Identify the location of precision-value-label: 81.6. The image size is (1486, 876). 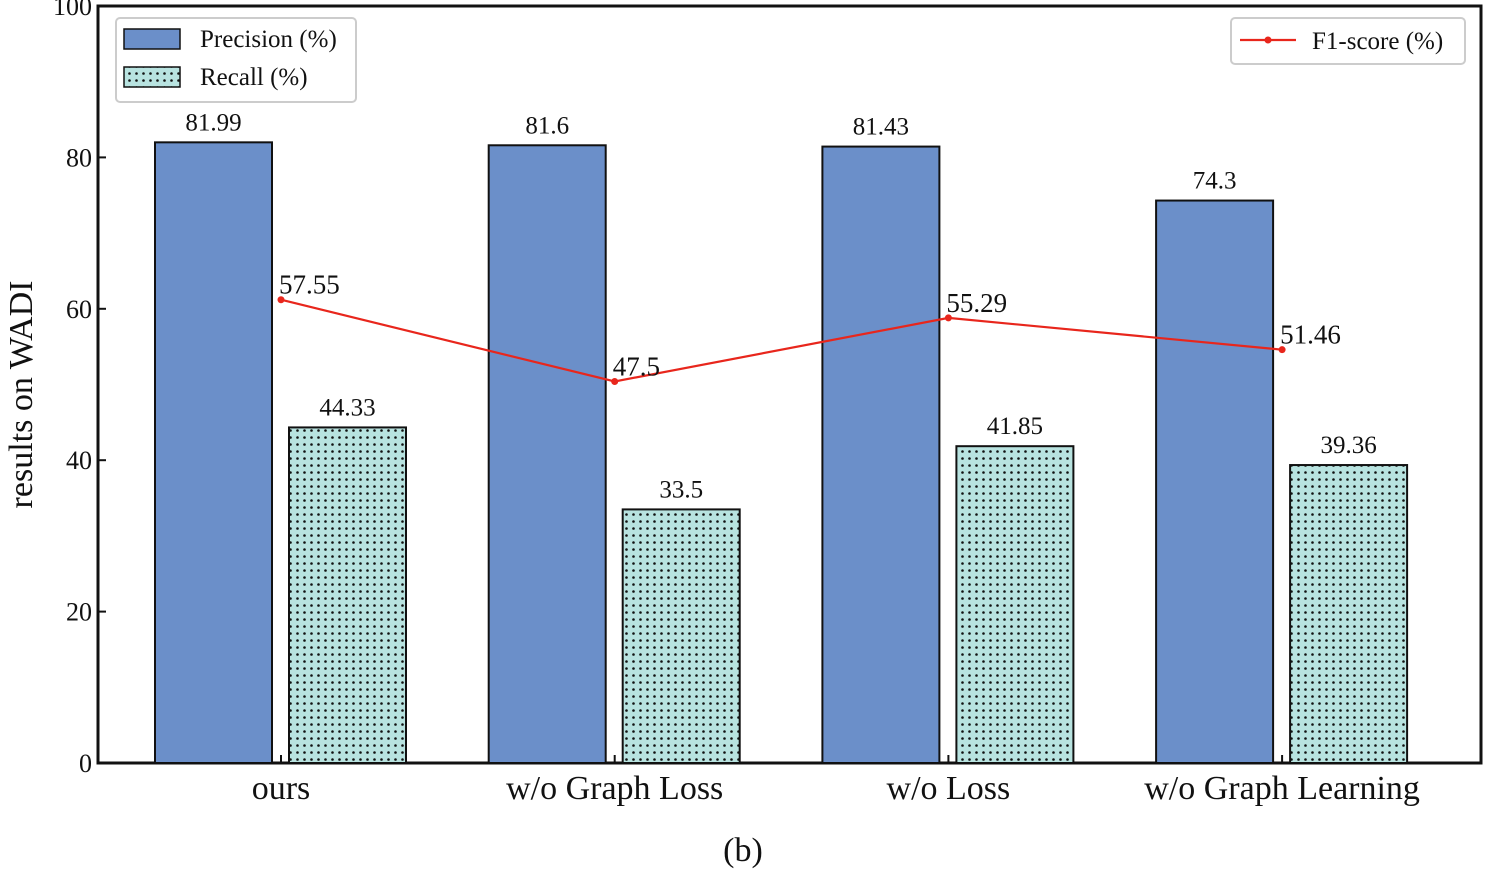
(547, 125).